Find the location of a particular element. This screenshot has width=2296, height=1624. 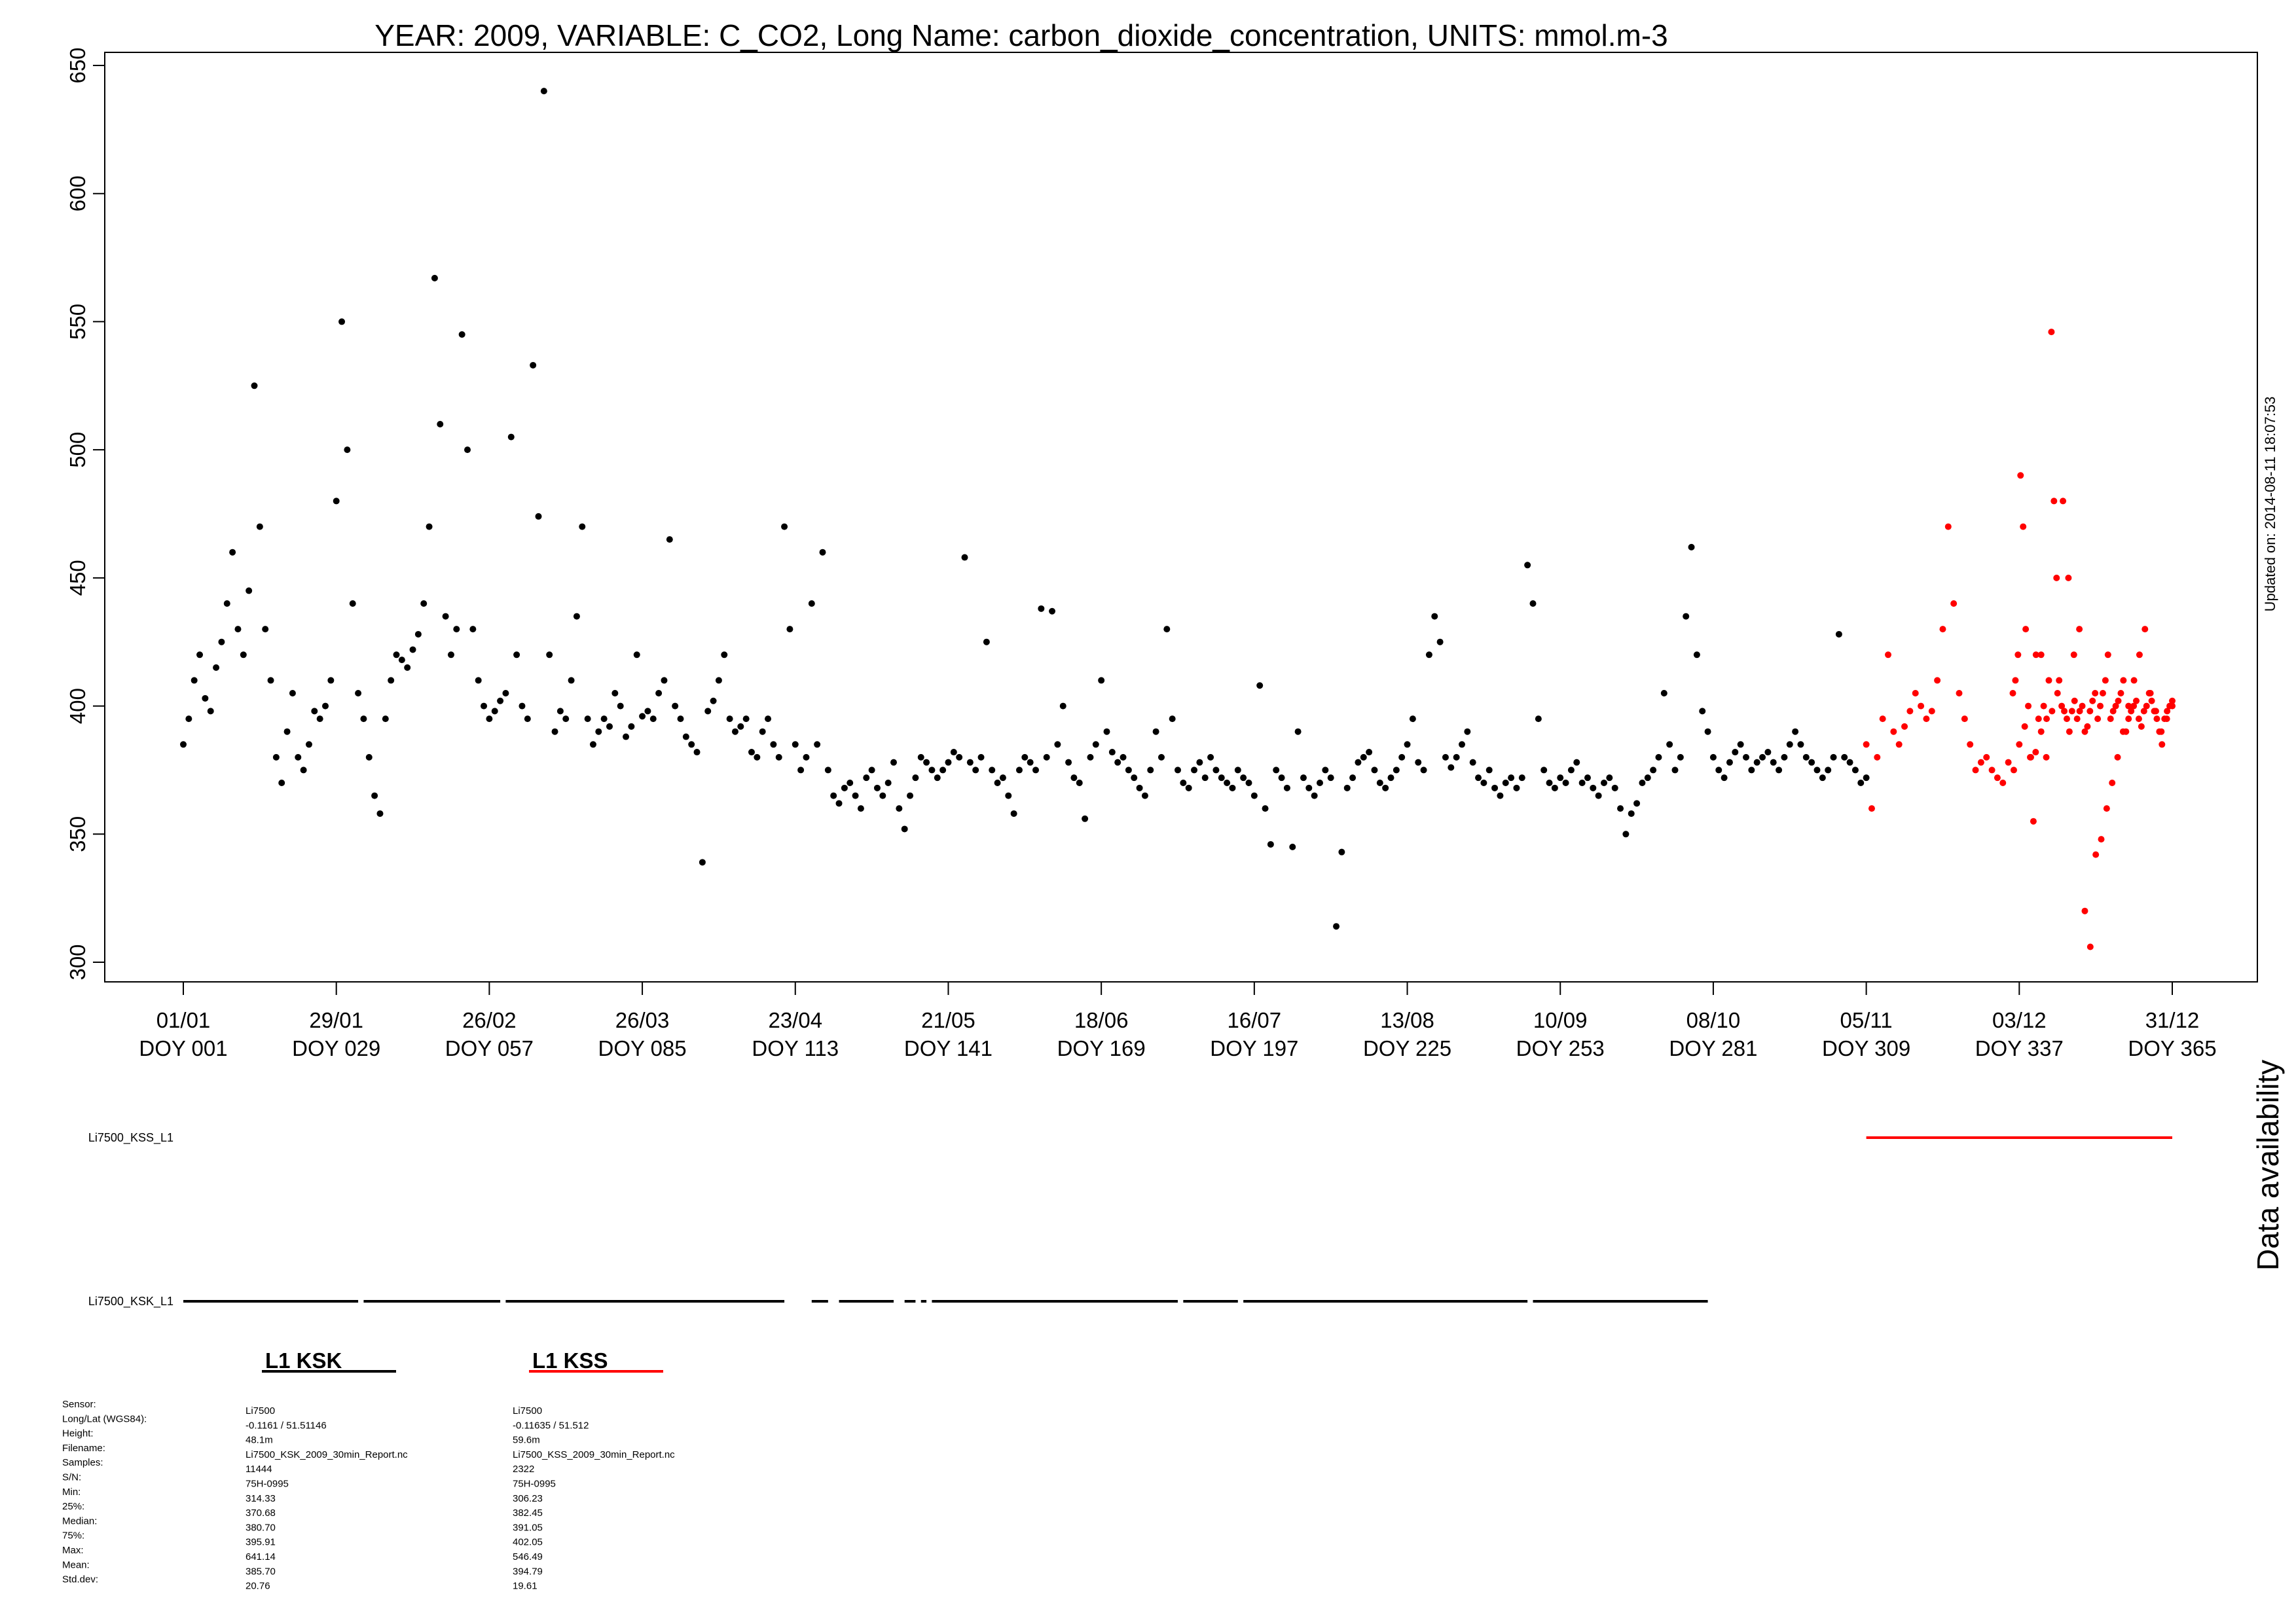

stats-labels-cell: Long/Lat (WGS84): is located at coordinates (104, 1418).